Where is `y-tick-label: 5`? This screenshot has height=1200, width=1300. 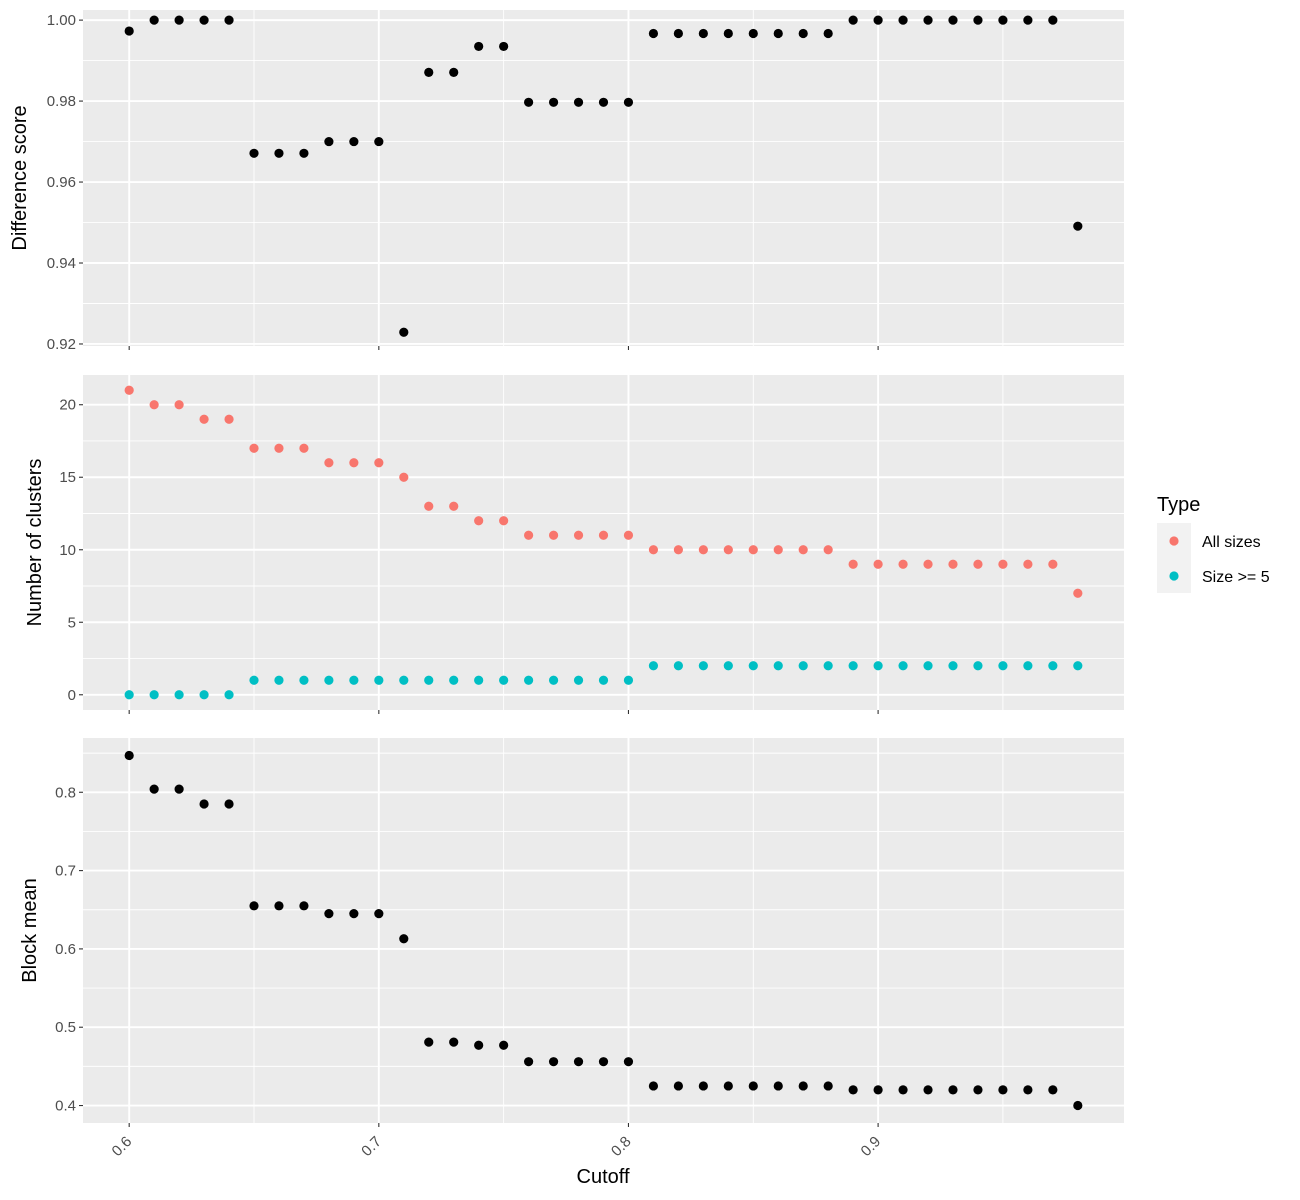
y-tick-label: 5 is located at coordinates (72, 622).